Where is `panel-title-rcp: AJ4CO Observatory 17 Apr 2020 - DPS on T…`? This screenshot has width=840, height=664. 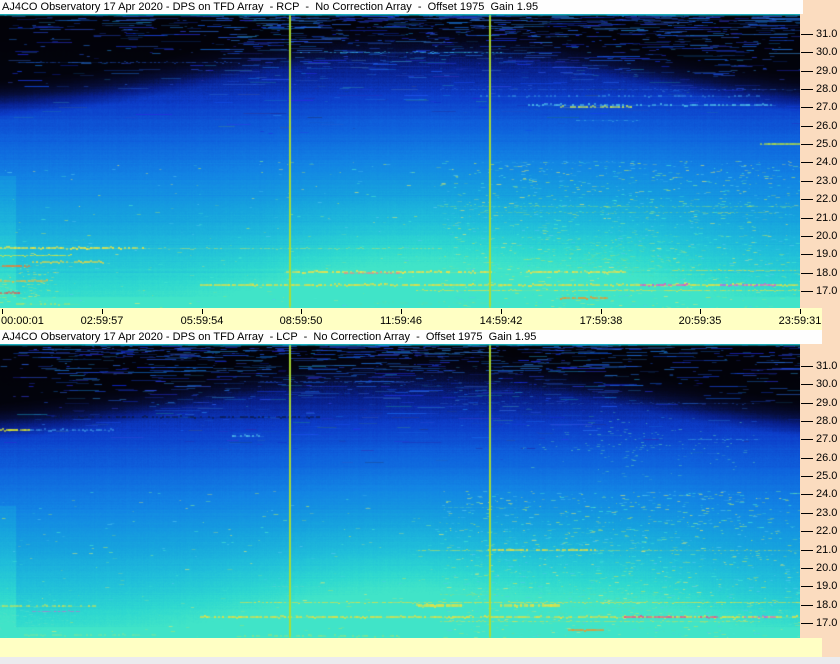
panel-title-rcp: AJ4CO Observatory 17 Apr 2020 - DPS on T… is located at coordinates (401, 7).